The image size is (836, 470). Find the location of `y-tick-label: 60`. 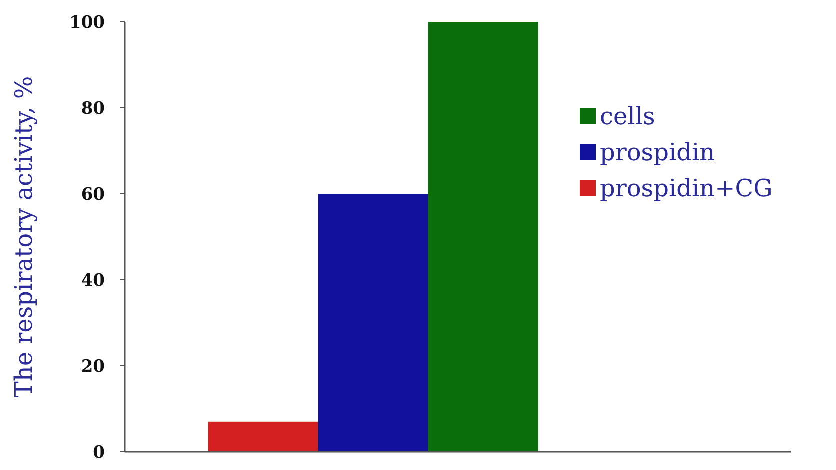

y-tick-label: 60 is located at coordinates (93, 194).